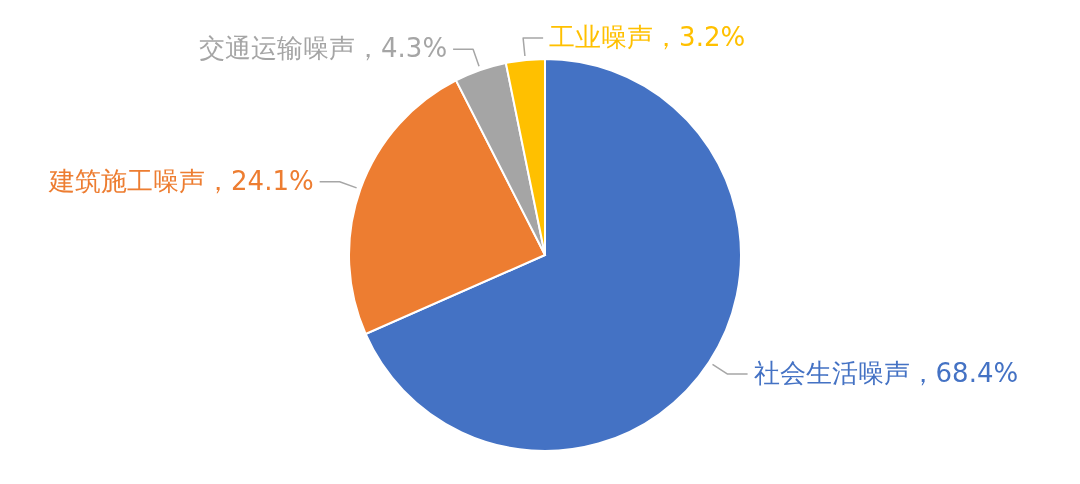  I want to click on slice-label: 社会生活噪声，68.4%, so click(886, 373).